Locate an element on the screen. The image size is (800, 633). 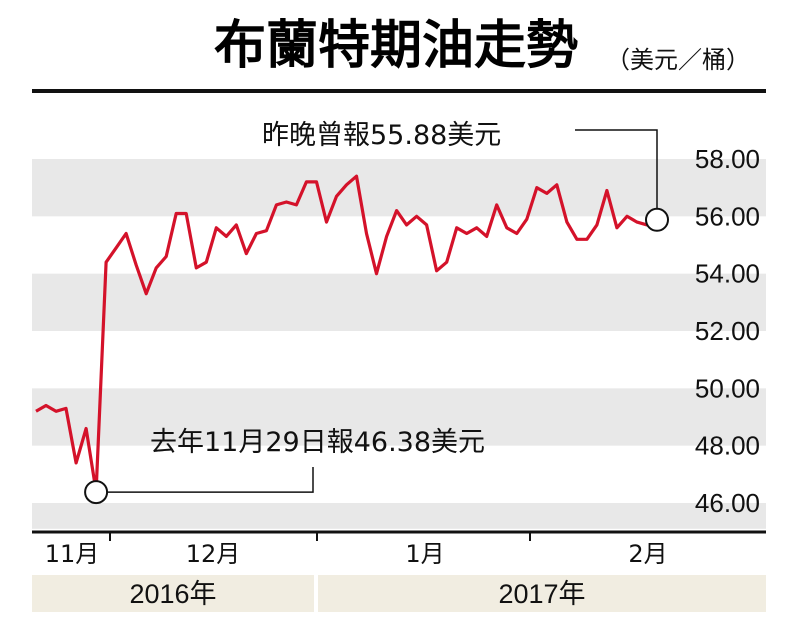
year-label-2017: 2017年 is located at coordinates (541, 594).